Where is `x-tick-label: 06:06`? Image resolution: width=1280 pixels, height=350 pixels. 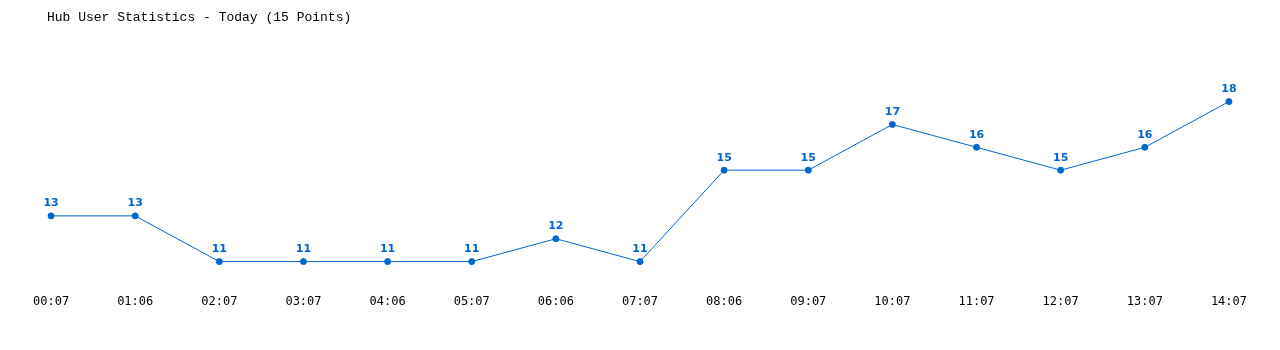
x-tick-label: 06:06 is located at coordinates (555, 300).